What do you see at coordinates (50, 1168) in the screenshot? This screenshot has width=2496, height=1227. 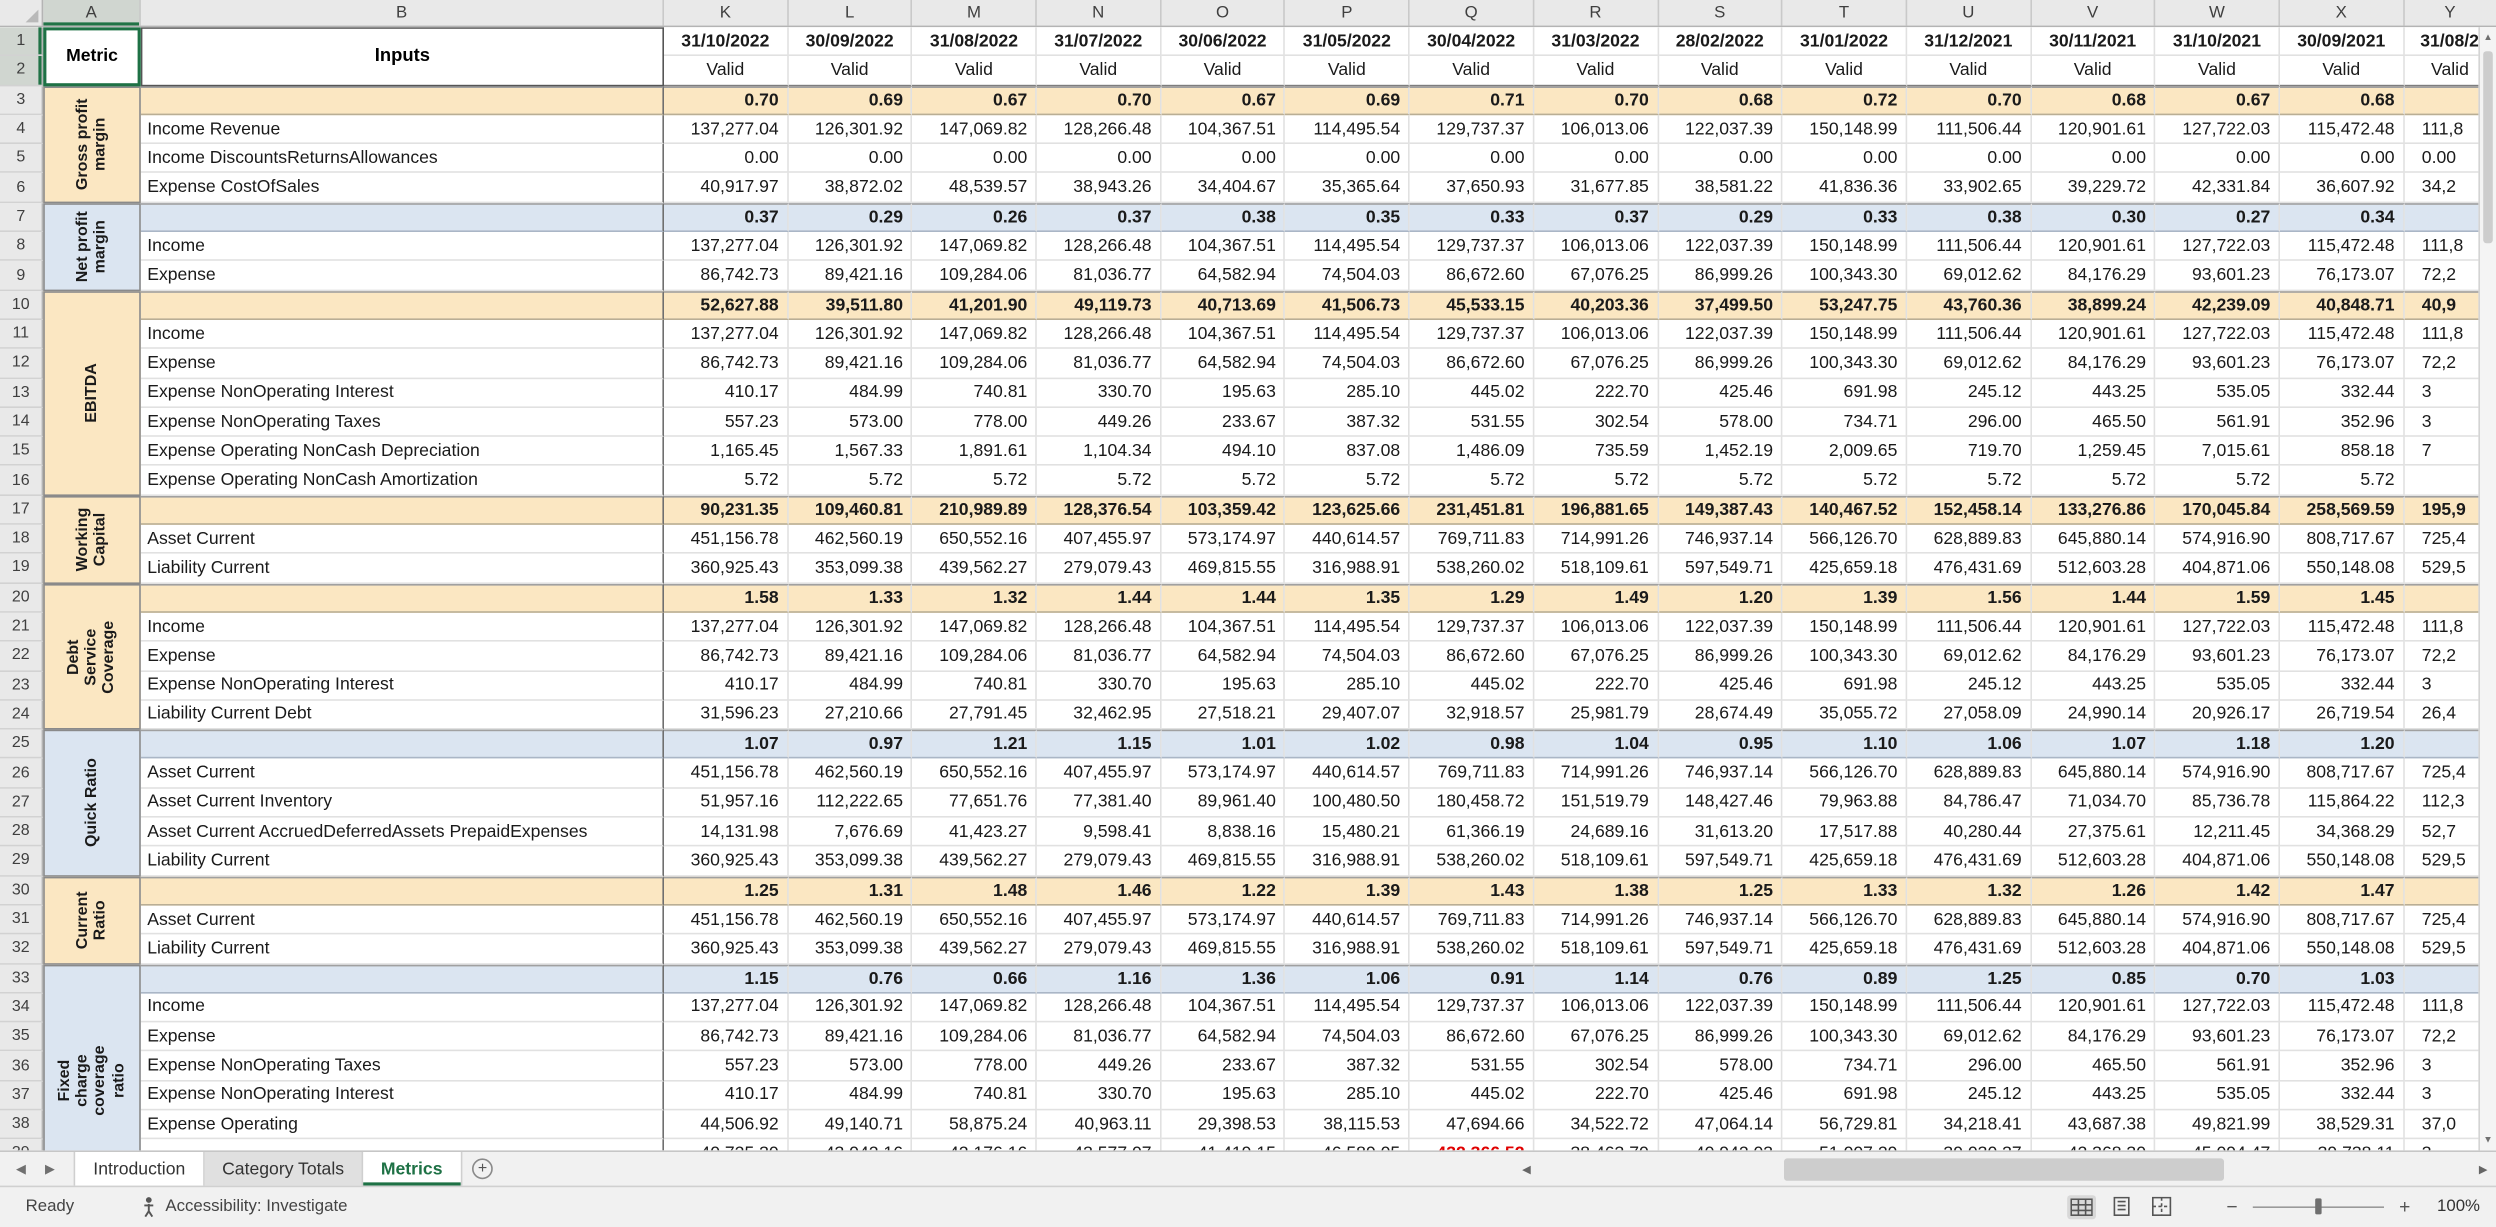 I see `tab-nav-right-icon: ▶` at bounding box center [50, 1168].